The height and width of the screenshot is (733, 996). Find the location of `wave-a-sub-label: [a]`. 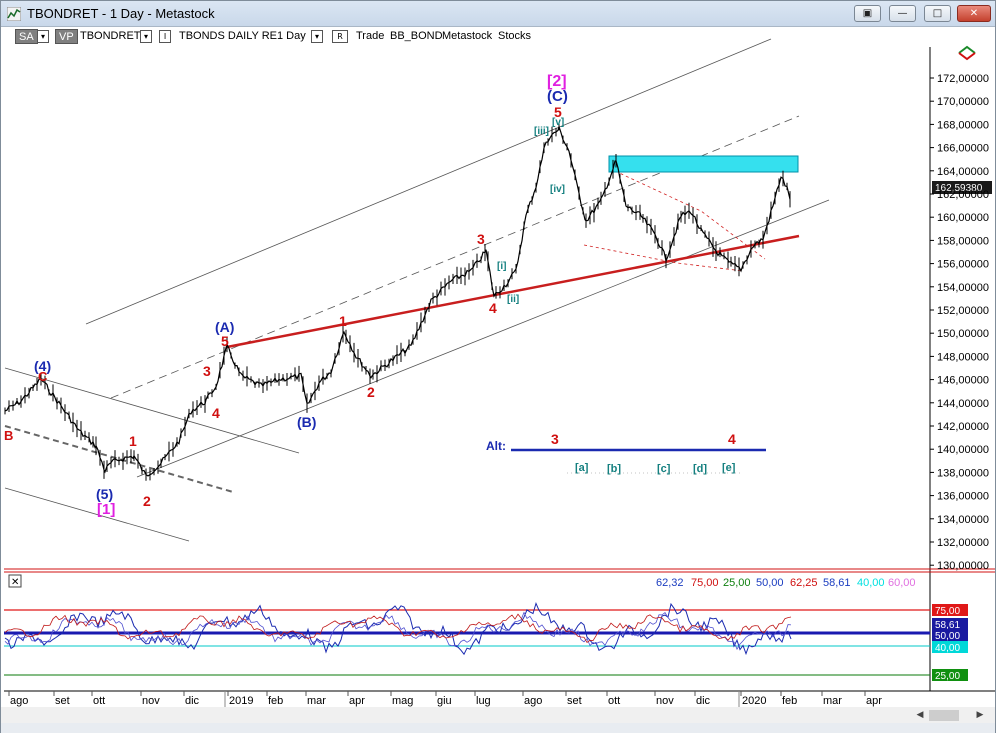

wave-a-sub-label: [a] is located at coordinates (582, 468).